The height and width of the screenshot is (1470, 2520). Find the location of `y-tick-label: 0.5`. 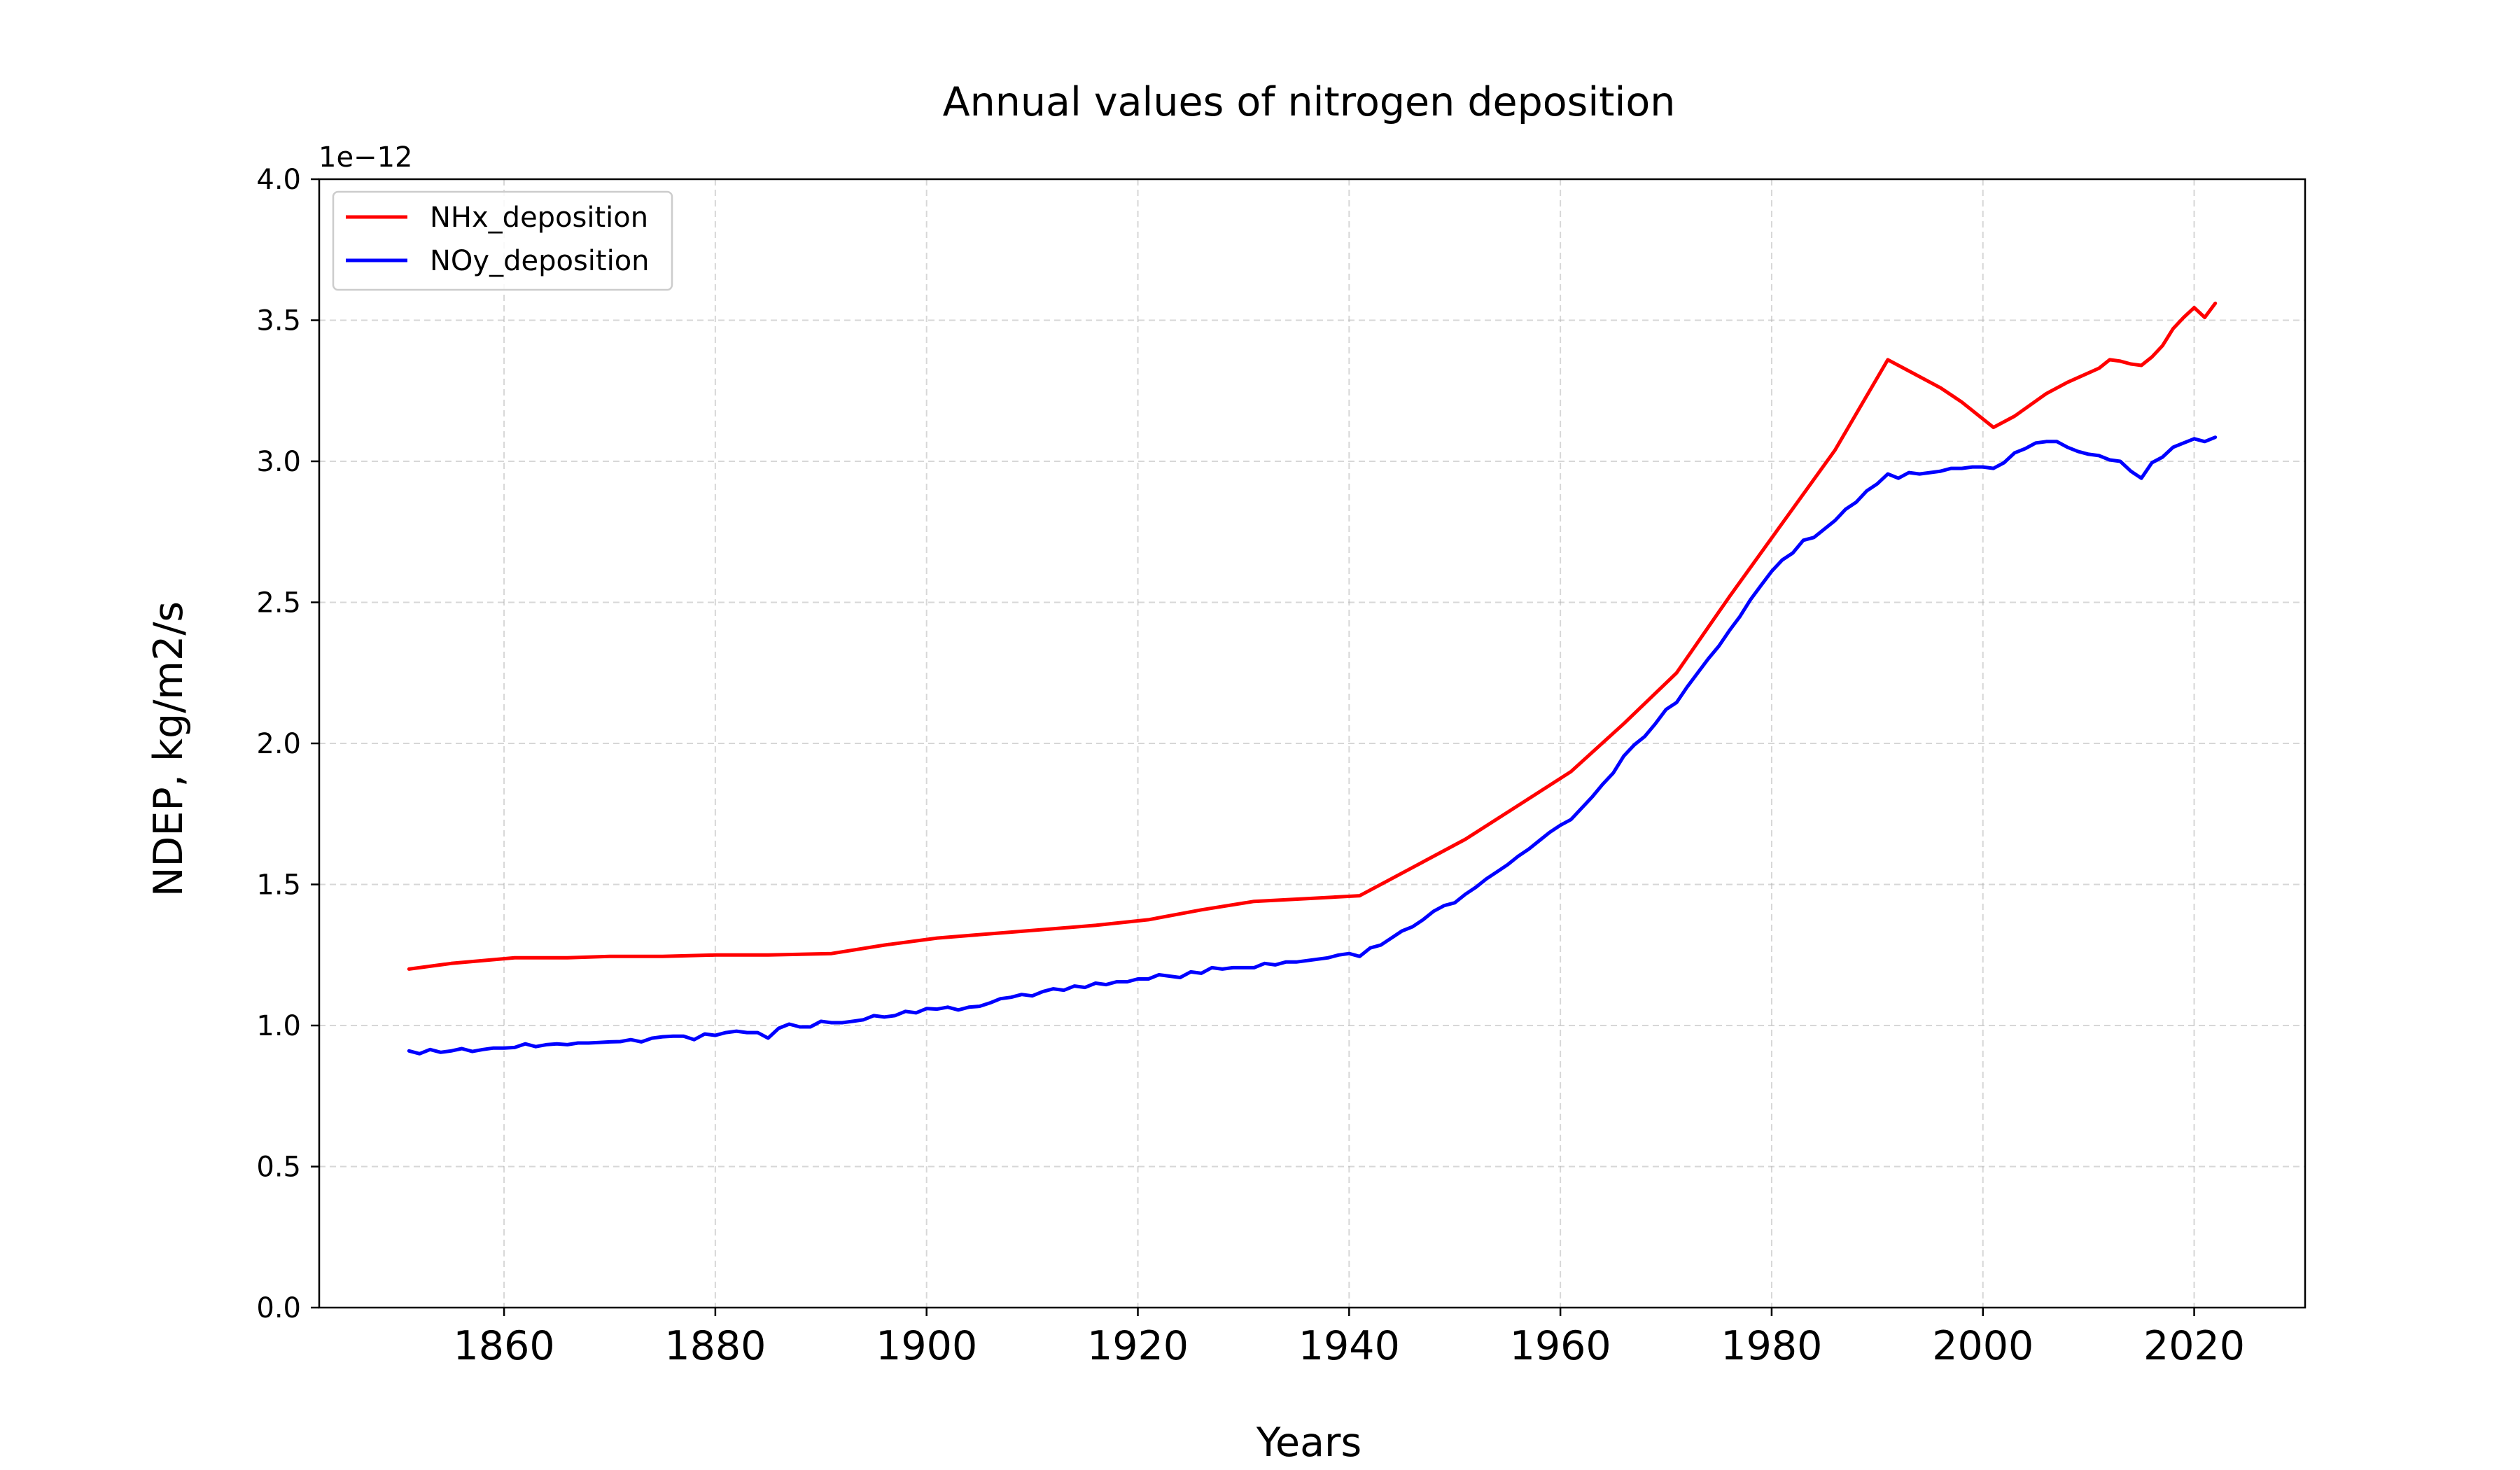

y-tick-label: 0.5 is located at coordinates (278, 1168).